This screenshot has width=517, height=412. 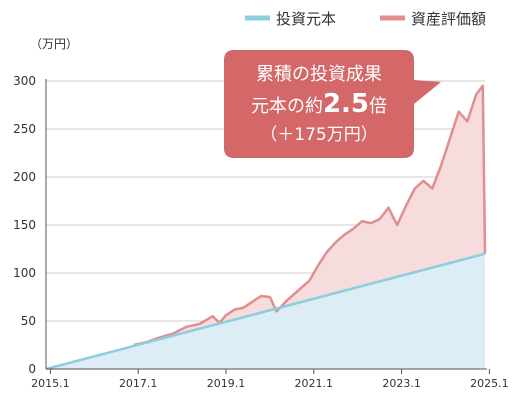 What do you see at coordinates (378, 106) in the screenshot?
I see `callout-line2-suffix: 倍` at bounding box center [378, 106].